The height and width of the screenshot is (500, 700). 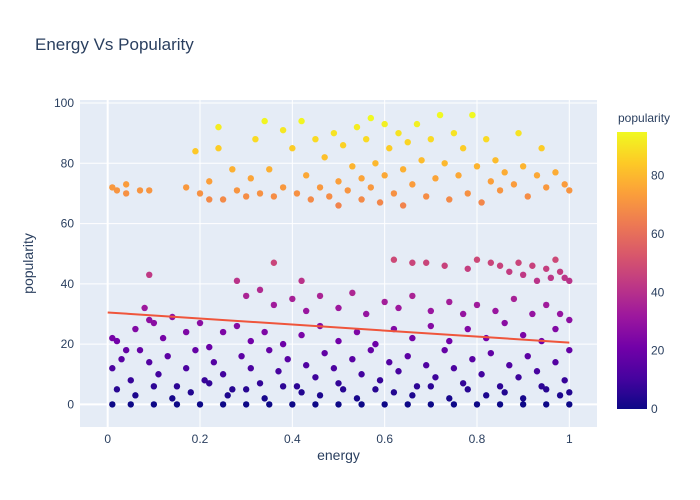 What do you see at coordinates (658, 234) in the screenshot?
I see `colorbar-tick-label: 60` at bounding box center [658, 234].